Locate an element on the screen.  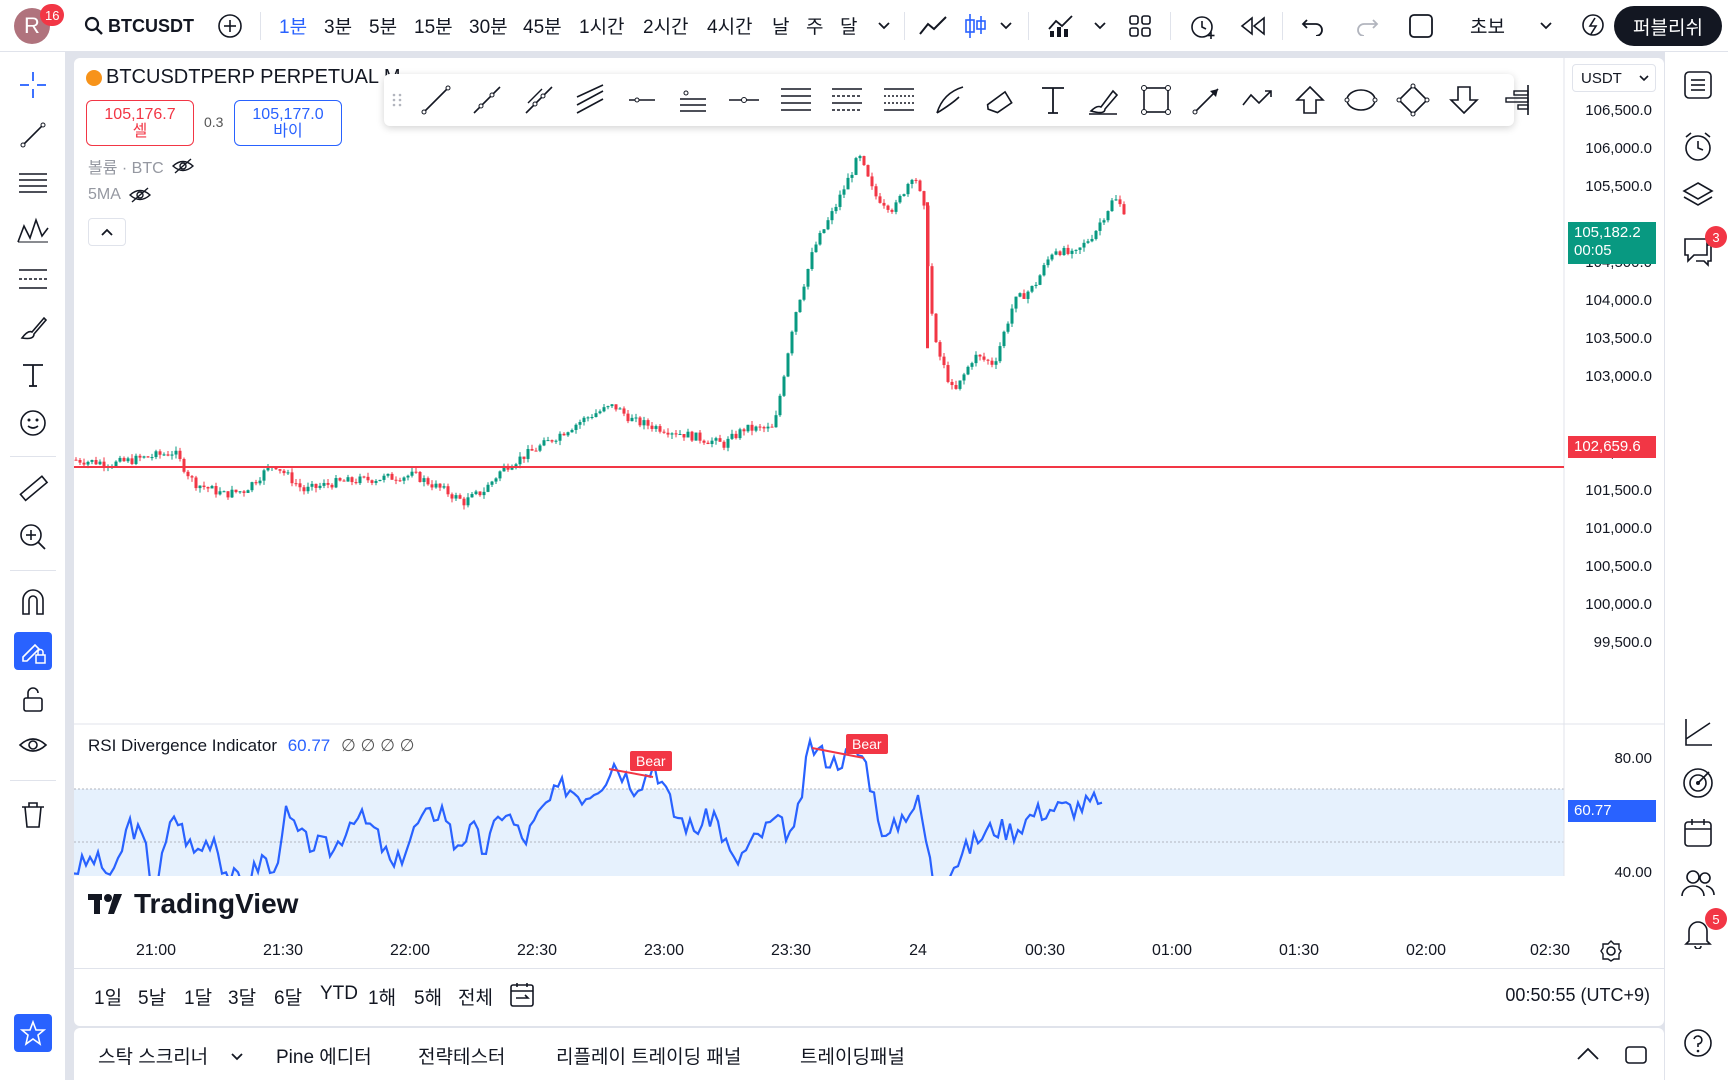
timeframe-week: 주 is located at coordinates (815, 27).